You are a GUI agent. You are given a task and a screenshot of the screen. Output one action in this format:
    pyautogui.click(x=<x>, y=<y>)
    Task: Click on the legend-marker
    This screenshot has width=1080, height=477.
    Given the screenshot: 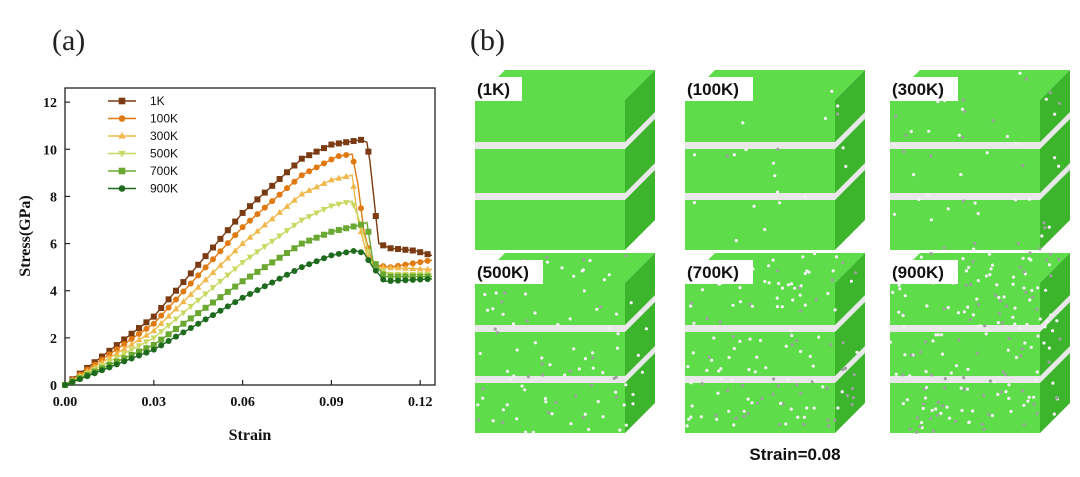 What is the action you would take?
    pyautogui.click(x=122, y=171)
    